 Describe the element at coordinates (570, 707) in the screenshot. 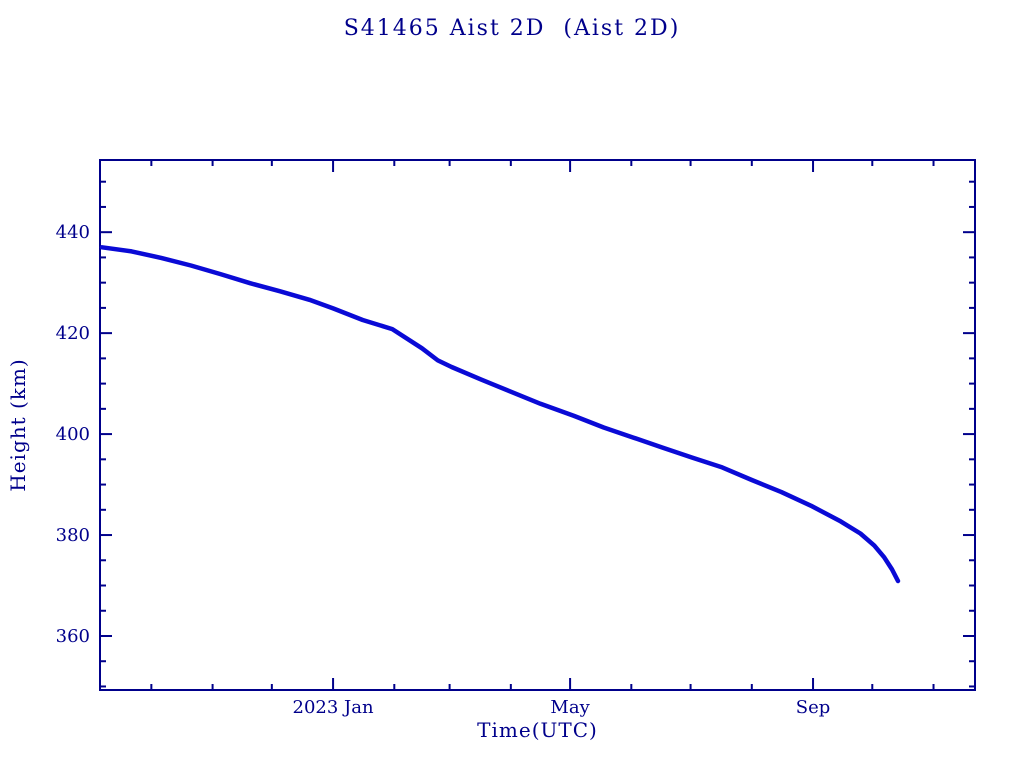

I see `x-tick-label: May` at that location.